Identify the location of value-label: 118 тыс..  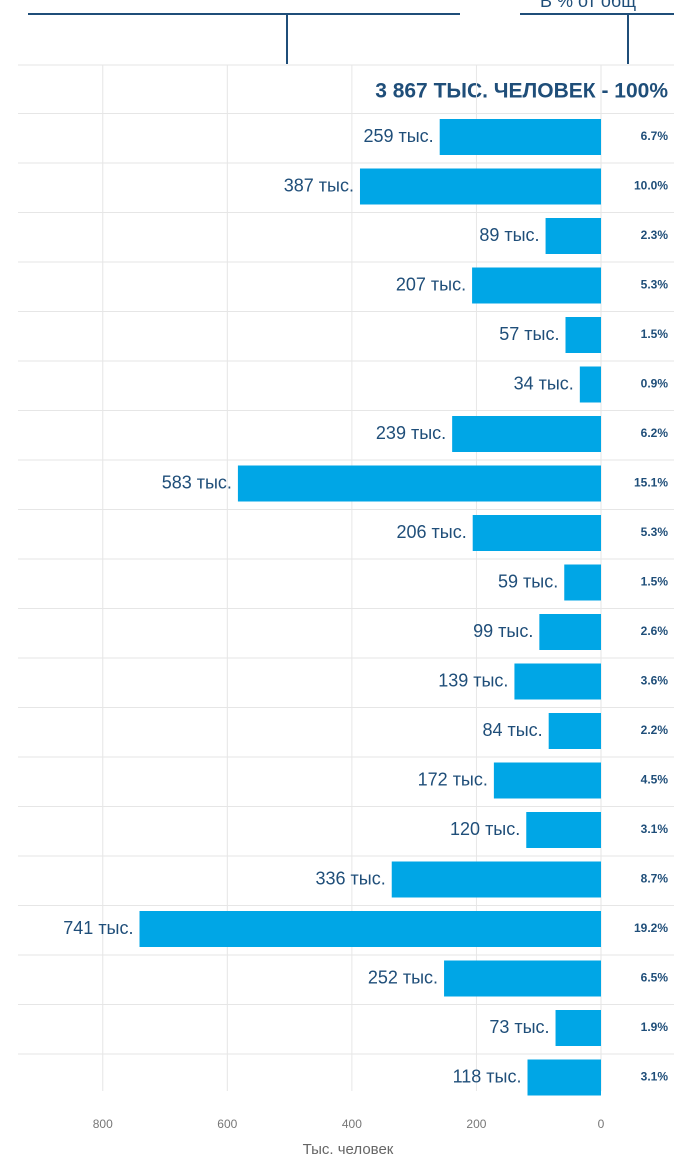
(487, 1076).